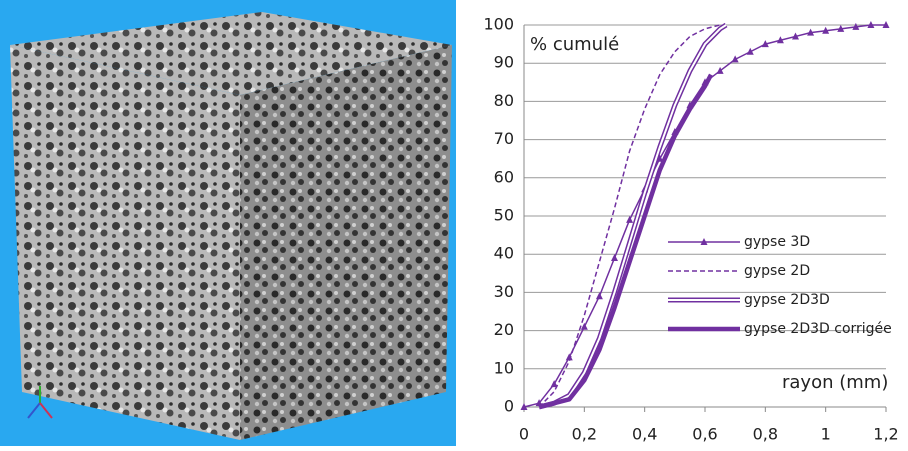 The width and height of the screenshot is (908, 451). Describe the element at coordinates (504, 367) in the screenshot. I see `y-tick-label: 10` at that location.